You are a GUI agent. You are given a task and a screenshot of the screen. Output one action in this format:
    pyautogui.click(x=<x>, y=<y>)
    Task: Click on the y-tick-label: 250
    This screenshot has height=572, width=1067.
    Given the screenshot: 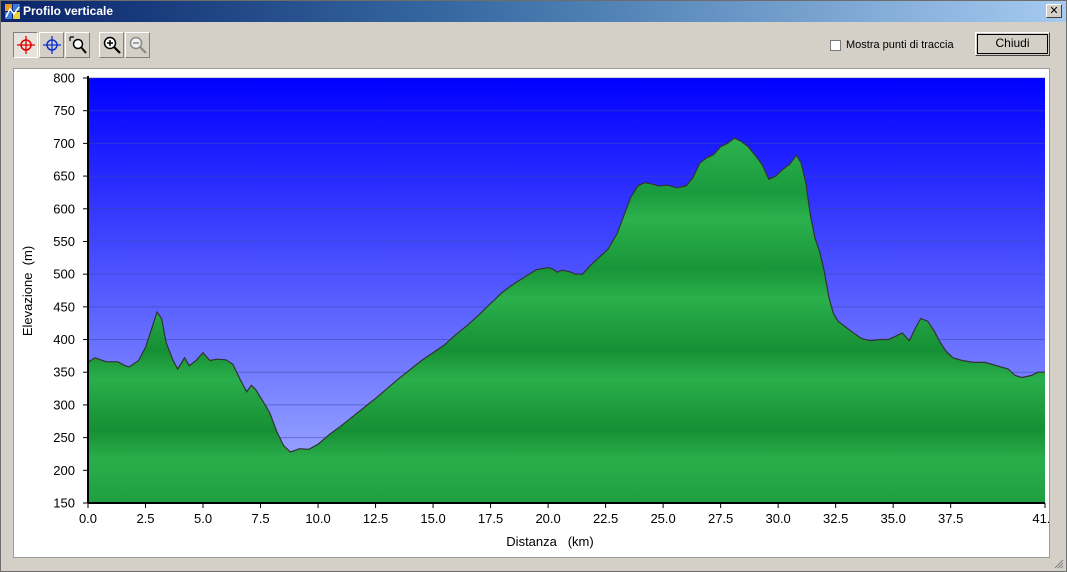 What is the action you would take?
    pyautogui.click(x=64, y=437)
    